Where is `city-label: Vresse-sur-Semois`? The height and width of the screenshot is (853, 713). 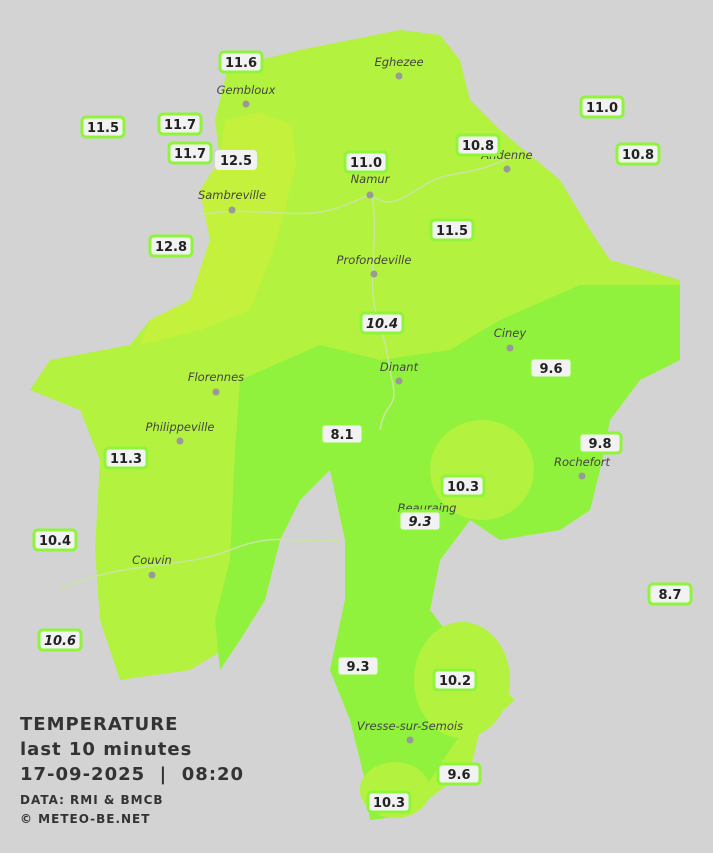 city-label: Vresse-sur-Semois is located at coordinates (410, 726).